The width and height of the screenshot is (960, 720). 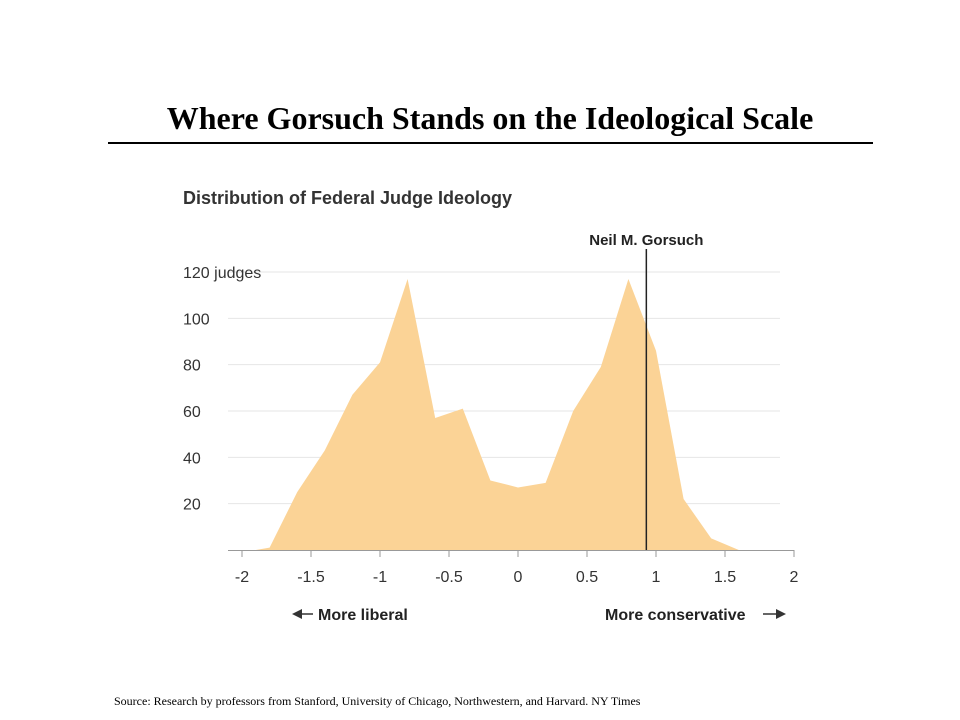 I want to click on x-tick-label: -0.5, so click(x=449, y=577).